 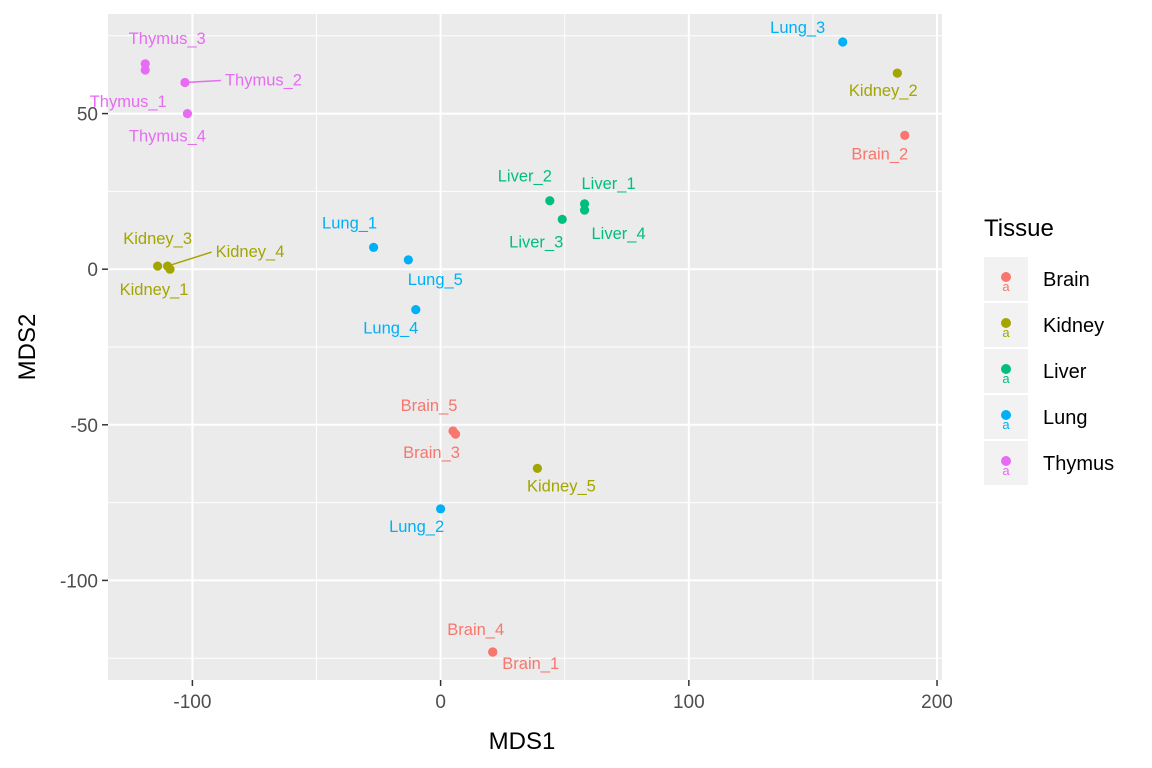 I want to click on y-tick-label: 50, so click(x=87, y=115).